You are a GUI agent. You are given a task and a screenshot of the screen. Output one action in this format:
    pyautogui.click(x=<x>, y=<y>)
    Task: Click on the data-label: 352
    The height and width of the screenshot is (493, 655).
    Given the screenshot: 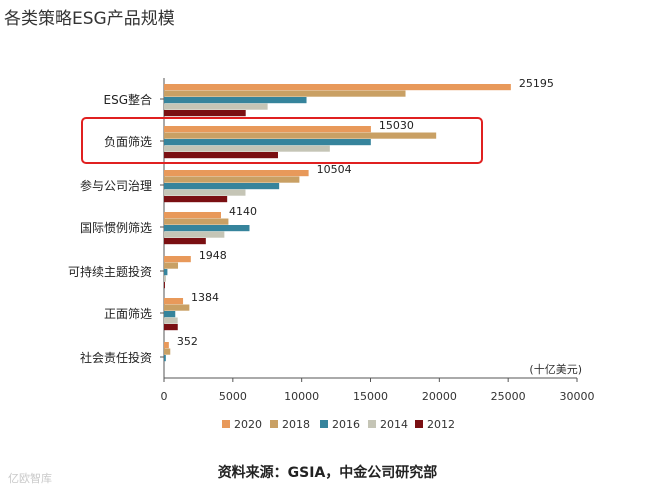 What is the action you would take?
    pyautogui.click(x=187, y=341)
    